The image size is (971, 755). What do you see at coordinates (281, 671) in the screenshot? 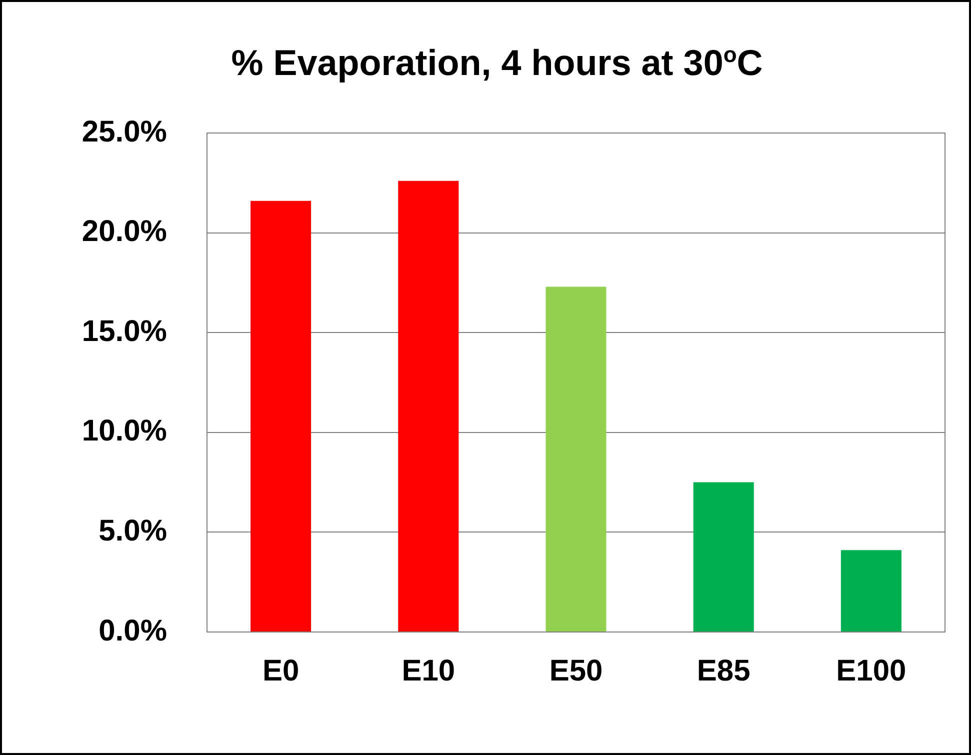
I see `x-tick-label: E0` at bounding box center [281, 671].